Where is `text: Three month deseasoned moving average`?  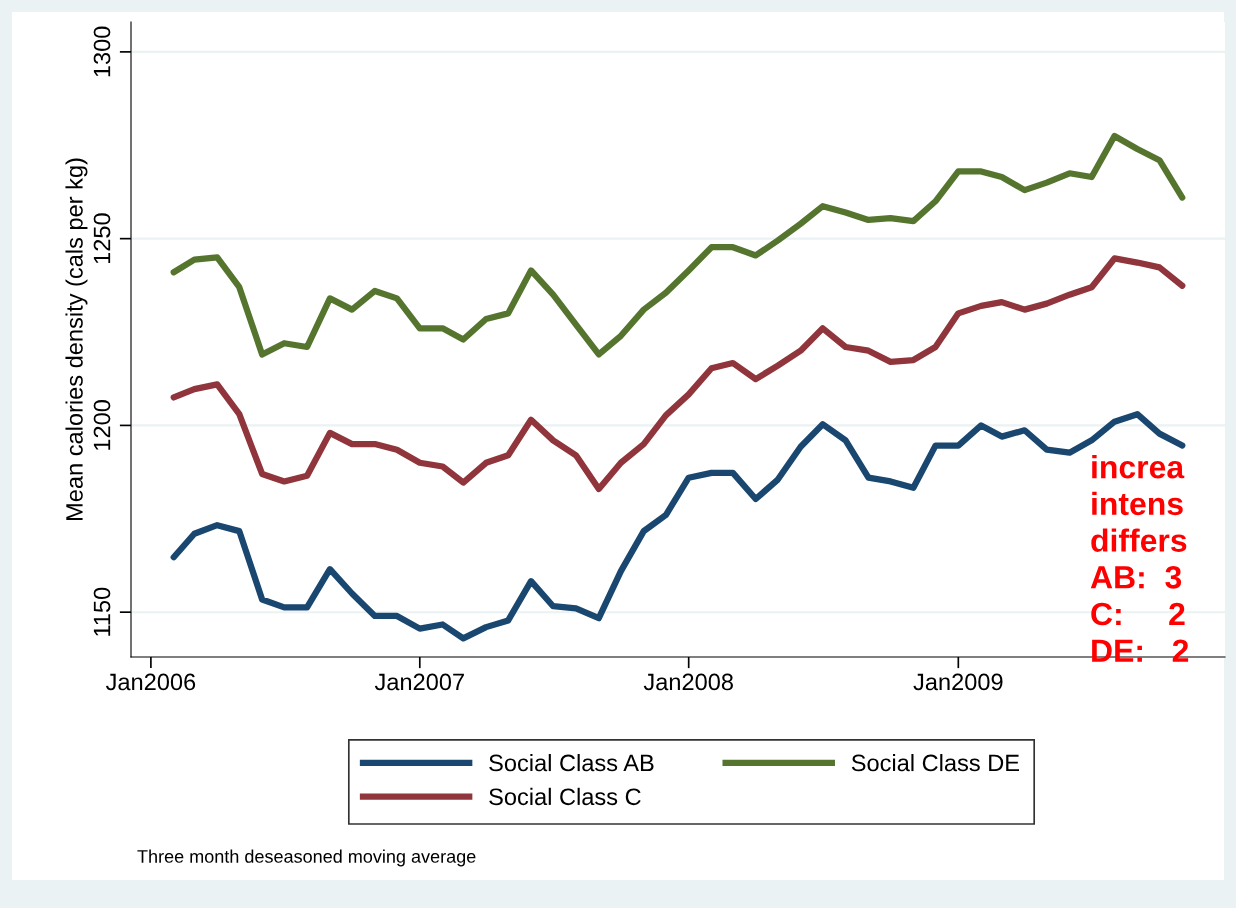
text: Three month deseasoned moving average is located at coordinates (306, 858).